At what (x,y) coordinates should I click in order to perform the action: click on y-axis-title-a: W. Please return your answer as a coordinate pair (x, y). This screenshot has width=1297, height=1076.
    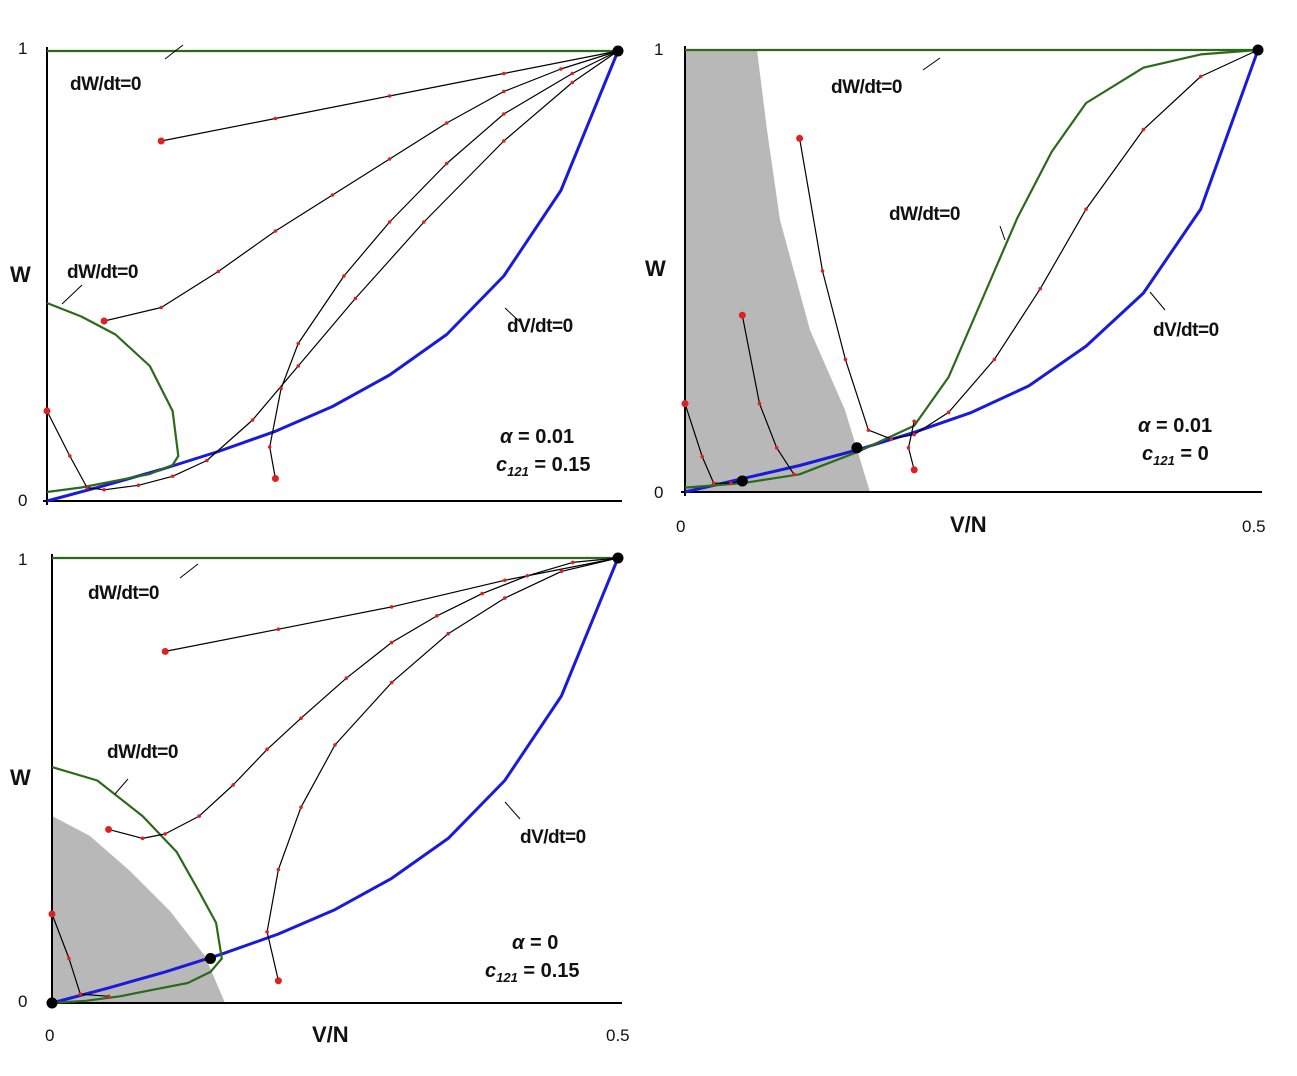
    Looking at the image, I should click on (20, 274).